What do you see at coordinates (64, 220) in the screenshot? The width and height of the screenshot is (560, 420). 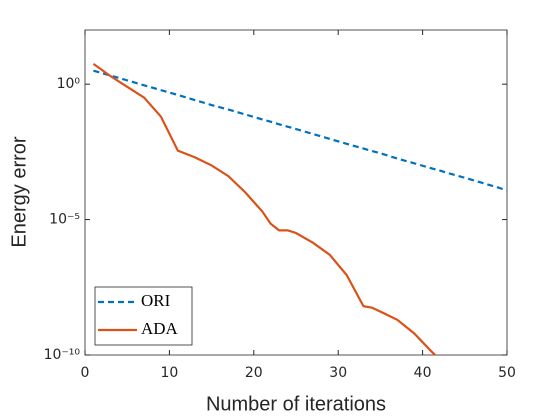 I see `y-tick-label: 10⁻⁵` at bounding box center [64, 220].